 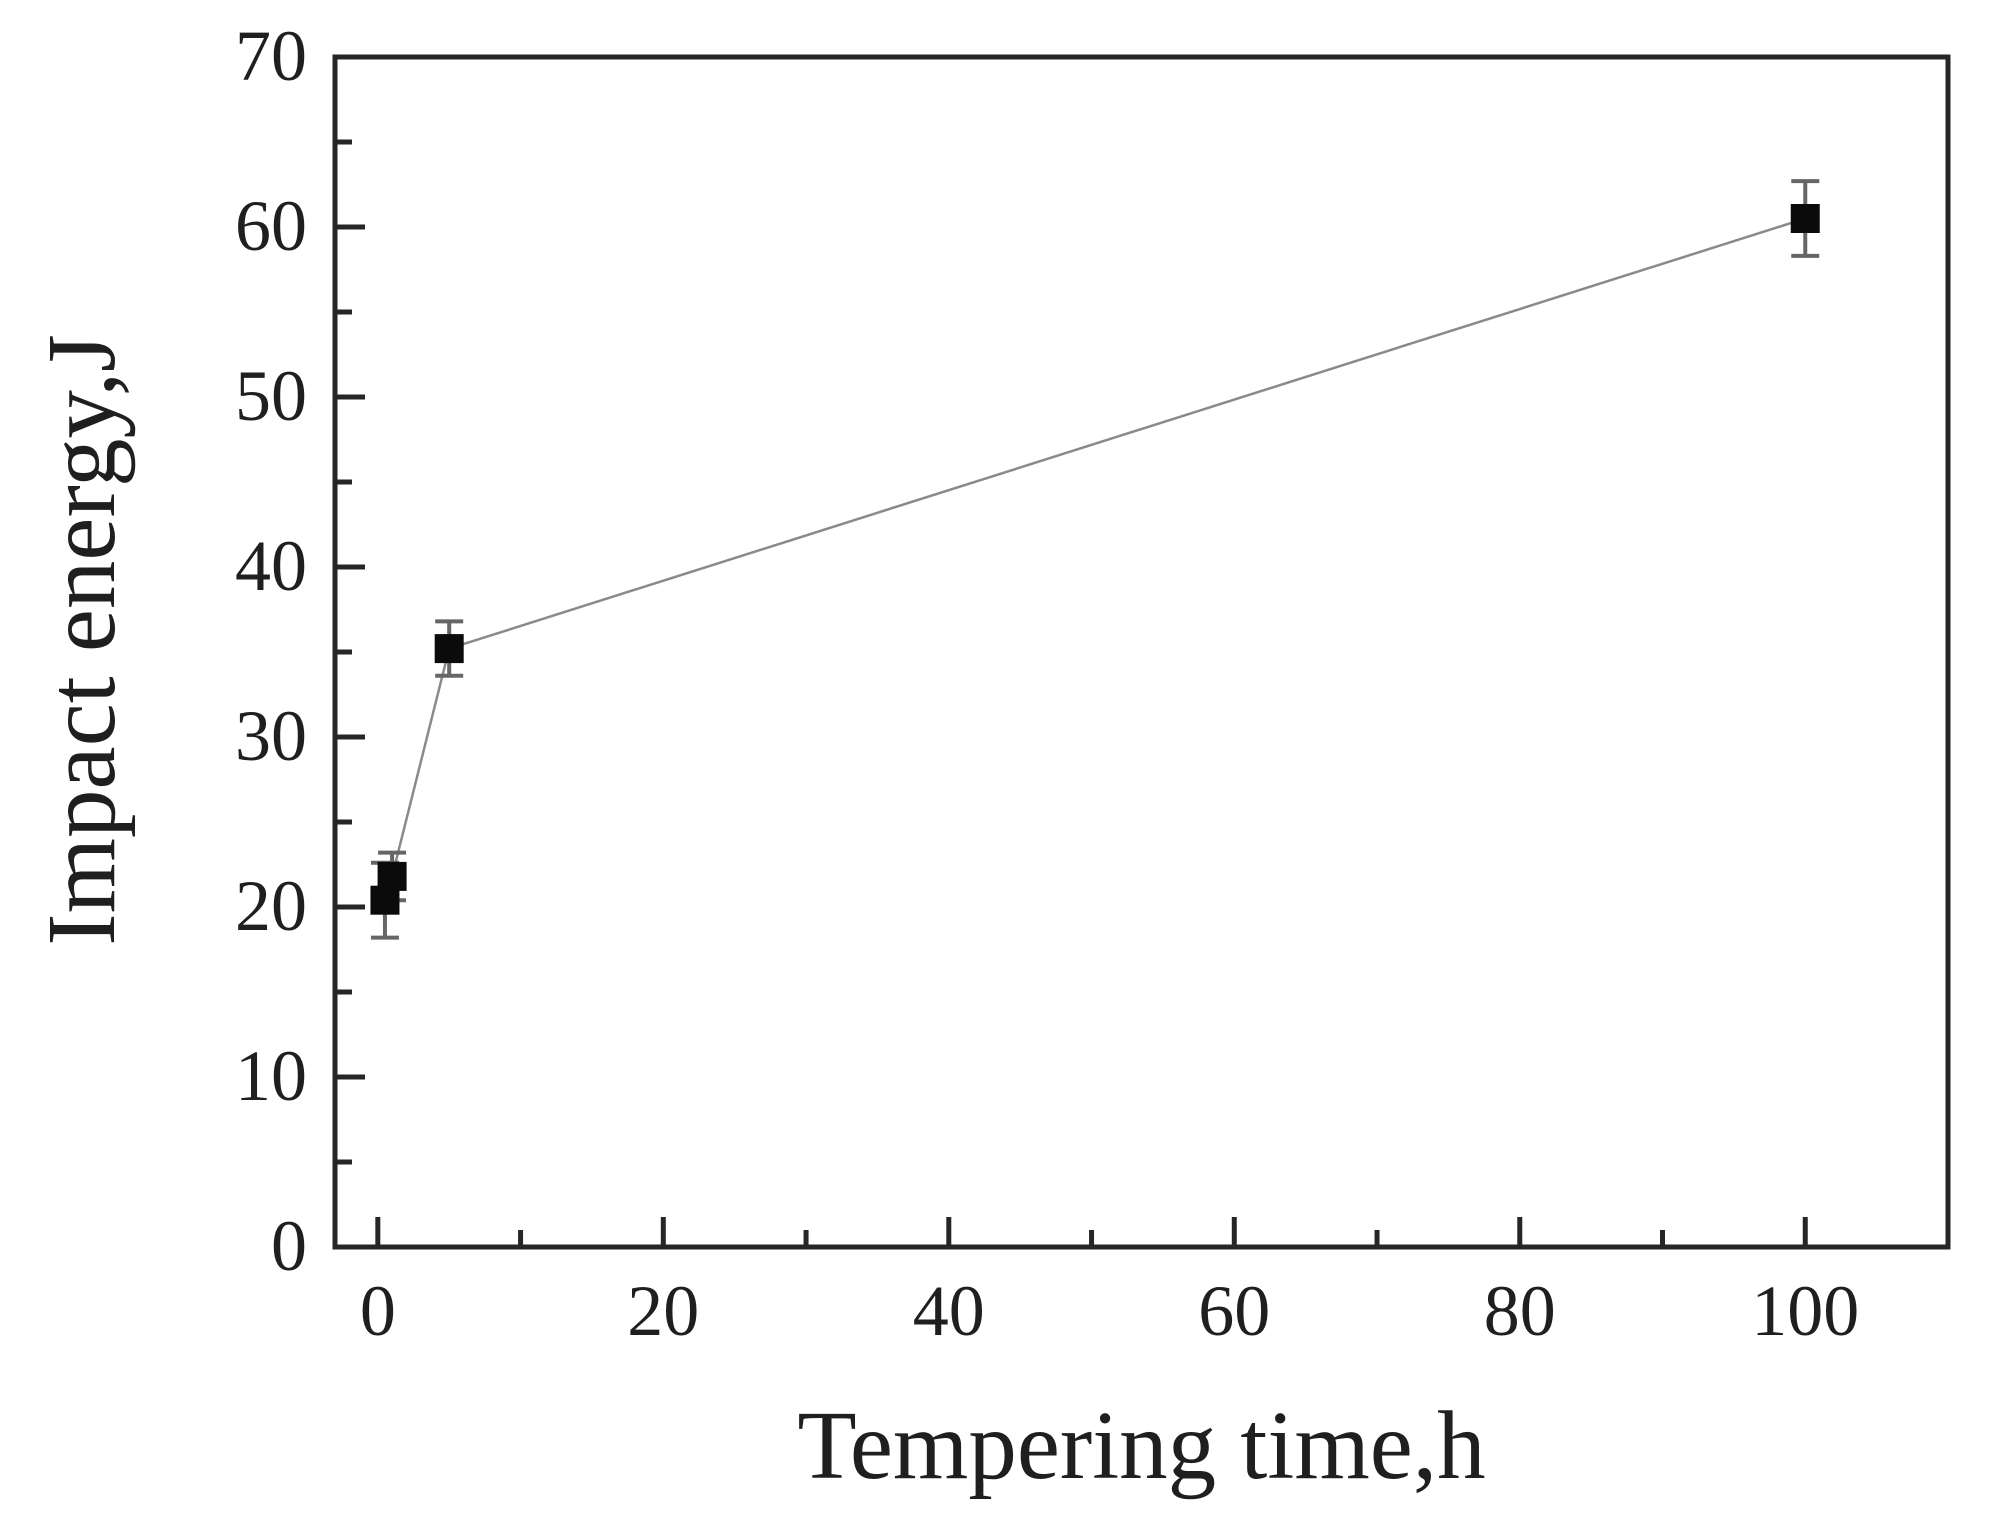 What do you see at coordinates (289, 1246) in the screenshot?
I see `y-axis-tick-label: 0` at bounding box center [289, 1246].